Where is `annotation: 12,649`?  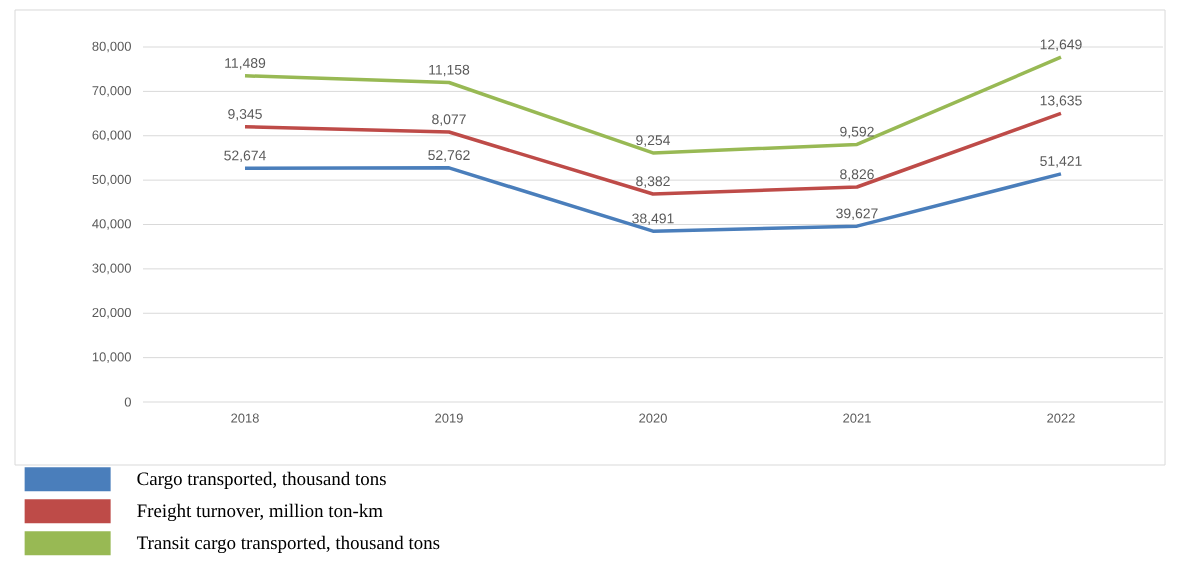 annotation: 12,649 is located at coordinates (1061, 45).